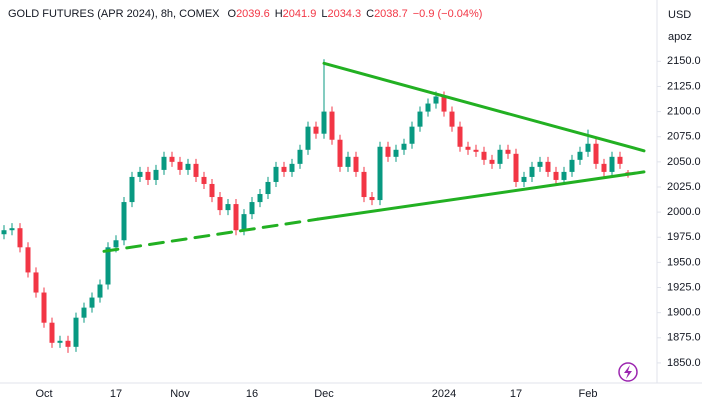  What do you see at coordinates (684, 162) in the screenshot?
I see `y-tick-label: 2050.0` at bounding box center [684, 162].